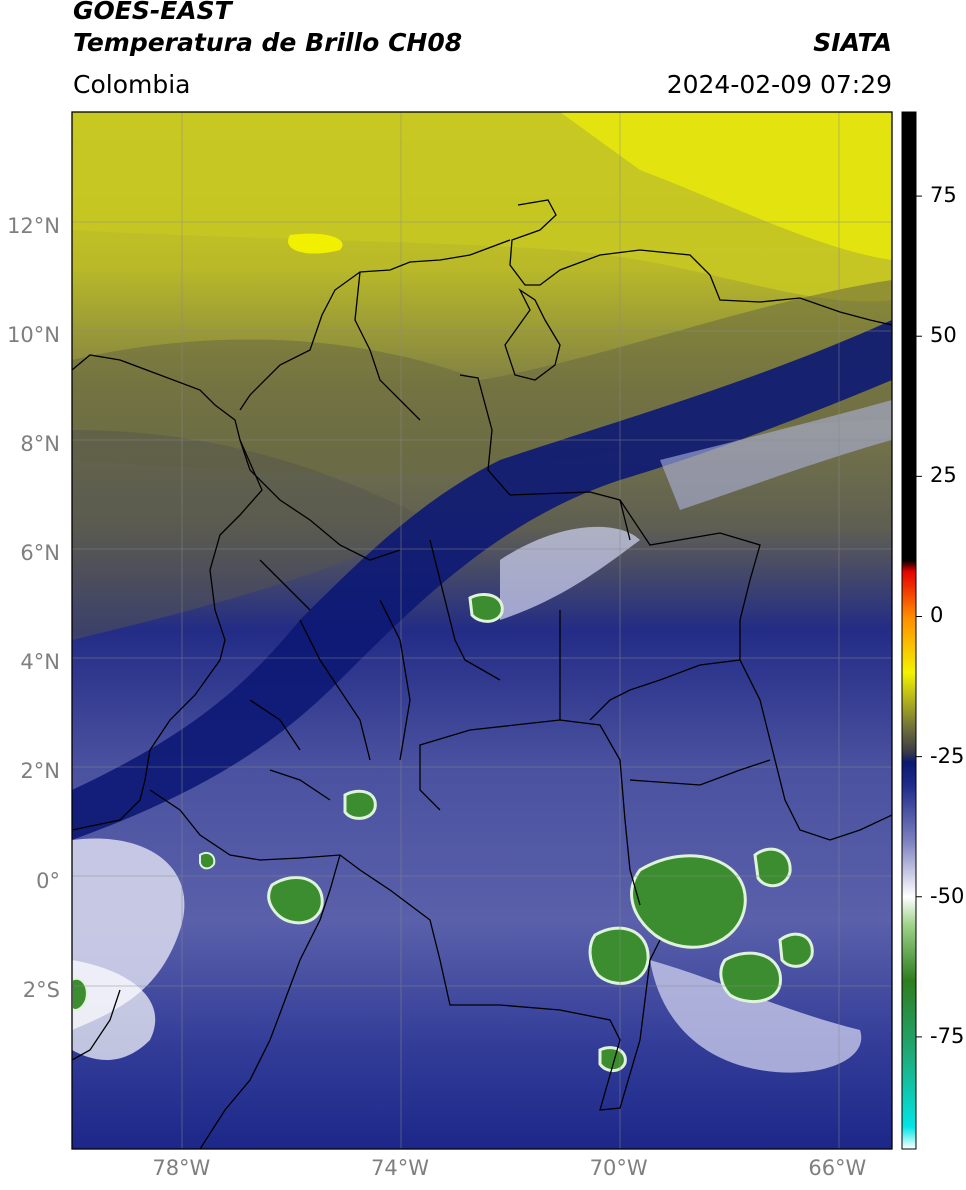  Describe the element at coordinates (41, 989) in the screenshot. I see `lat-label: 2°S` at that location.